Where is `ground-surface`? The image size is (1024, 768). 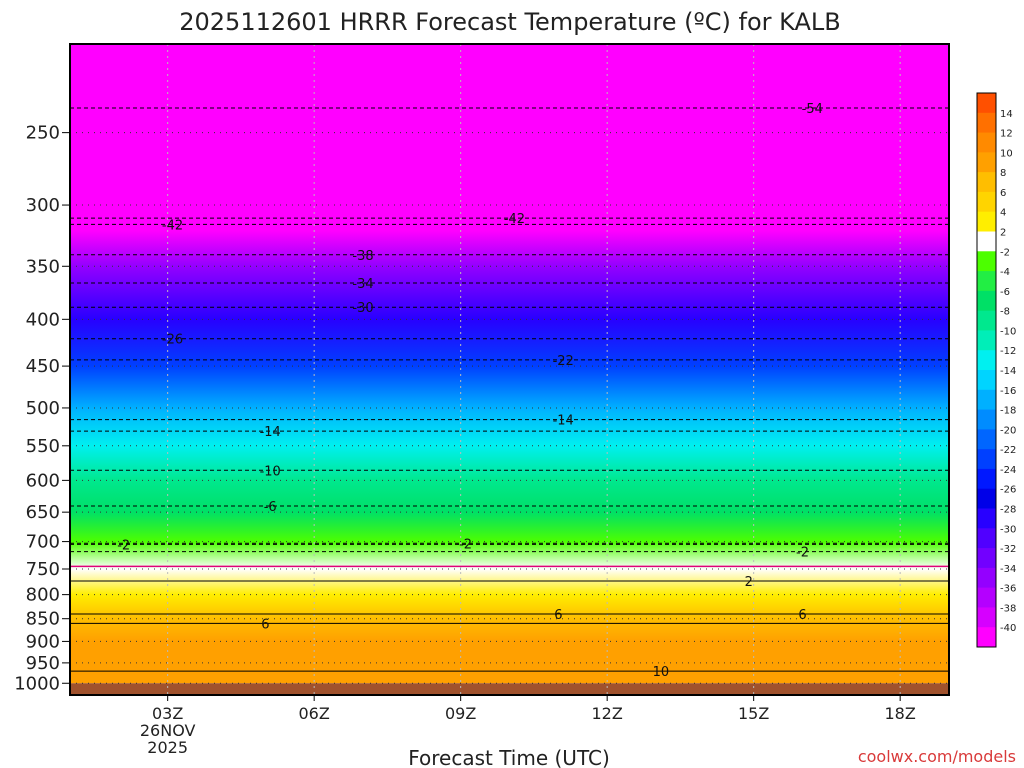
ground-surface is located at coordinates (509, 689).